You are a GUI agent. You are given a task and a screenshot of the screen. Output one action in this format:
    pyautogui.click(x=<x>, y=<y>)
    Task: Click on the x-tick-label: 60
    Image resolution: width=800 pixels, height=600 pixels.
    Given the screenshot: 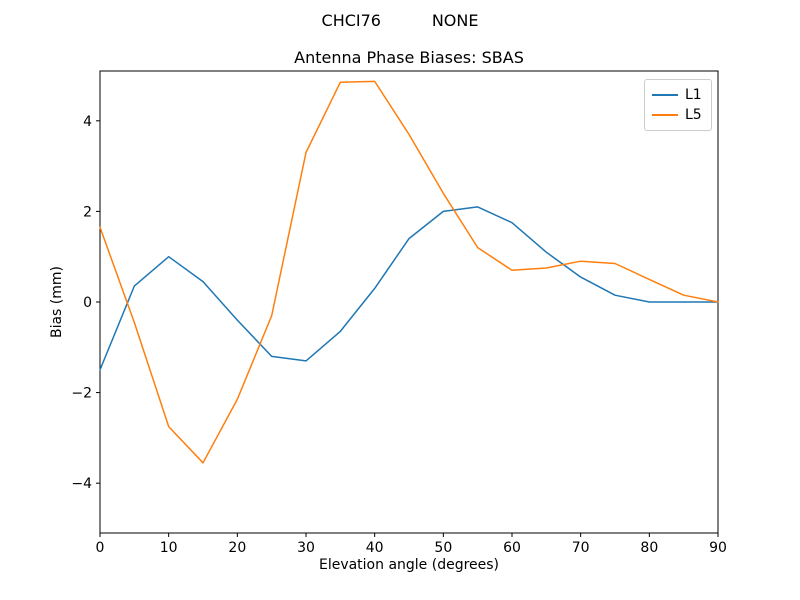 What is the action you would take?
    pyautogui.click(x=512, y=548)
    